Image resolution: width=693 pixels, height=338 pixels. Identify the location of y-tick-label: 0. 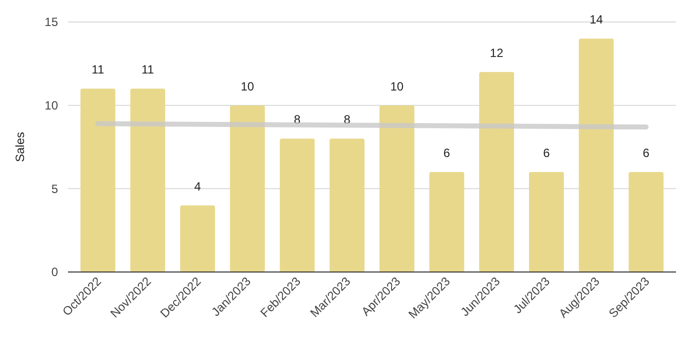
(54, 272).